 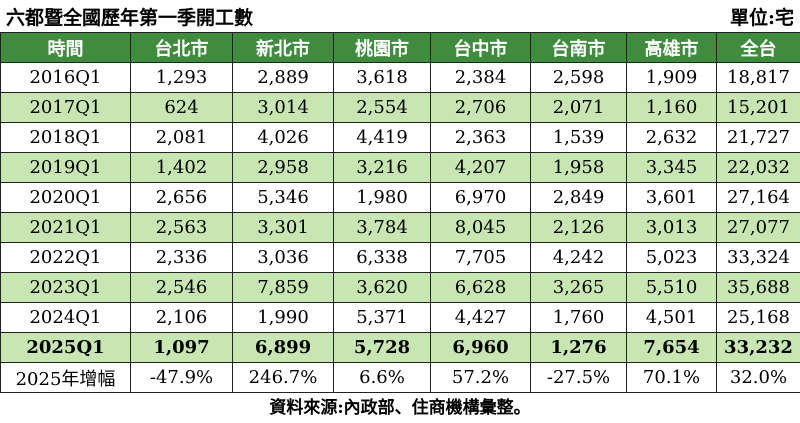 What do you see at coordinates (283, 377) in the screenshot?
I see `cell: 246.7%` at bounding box center [283, 377].